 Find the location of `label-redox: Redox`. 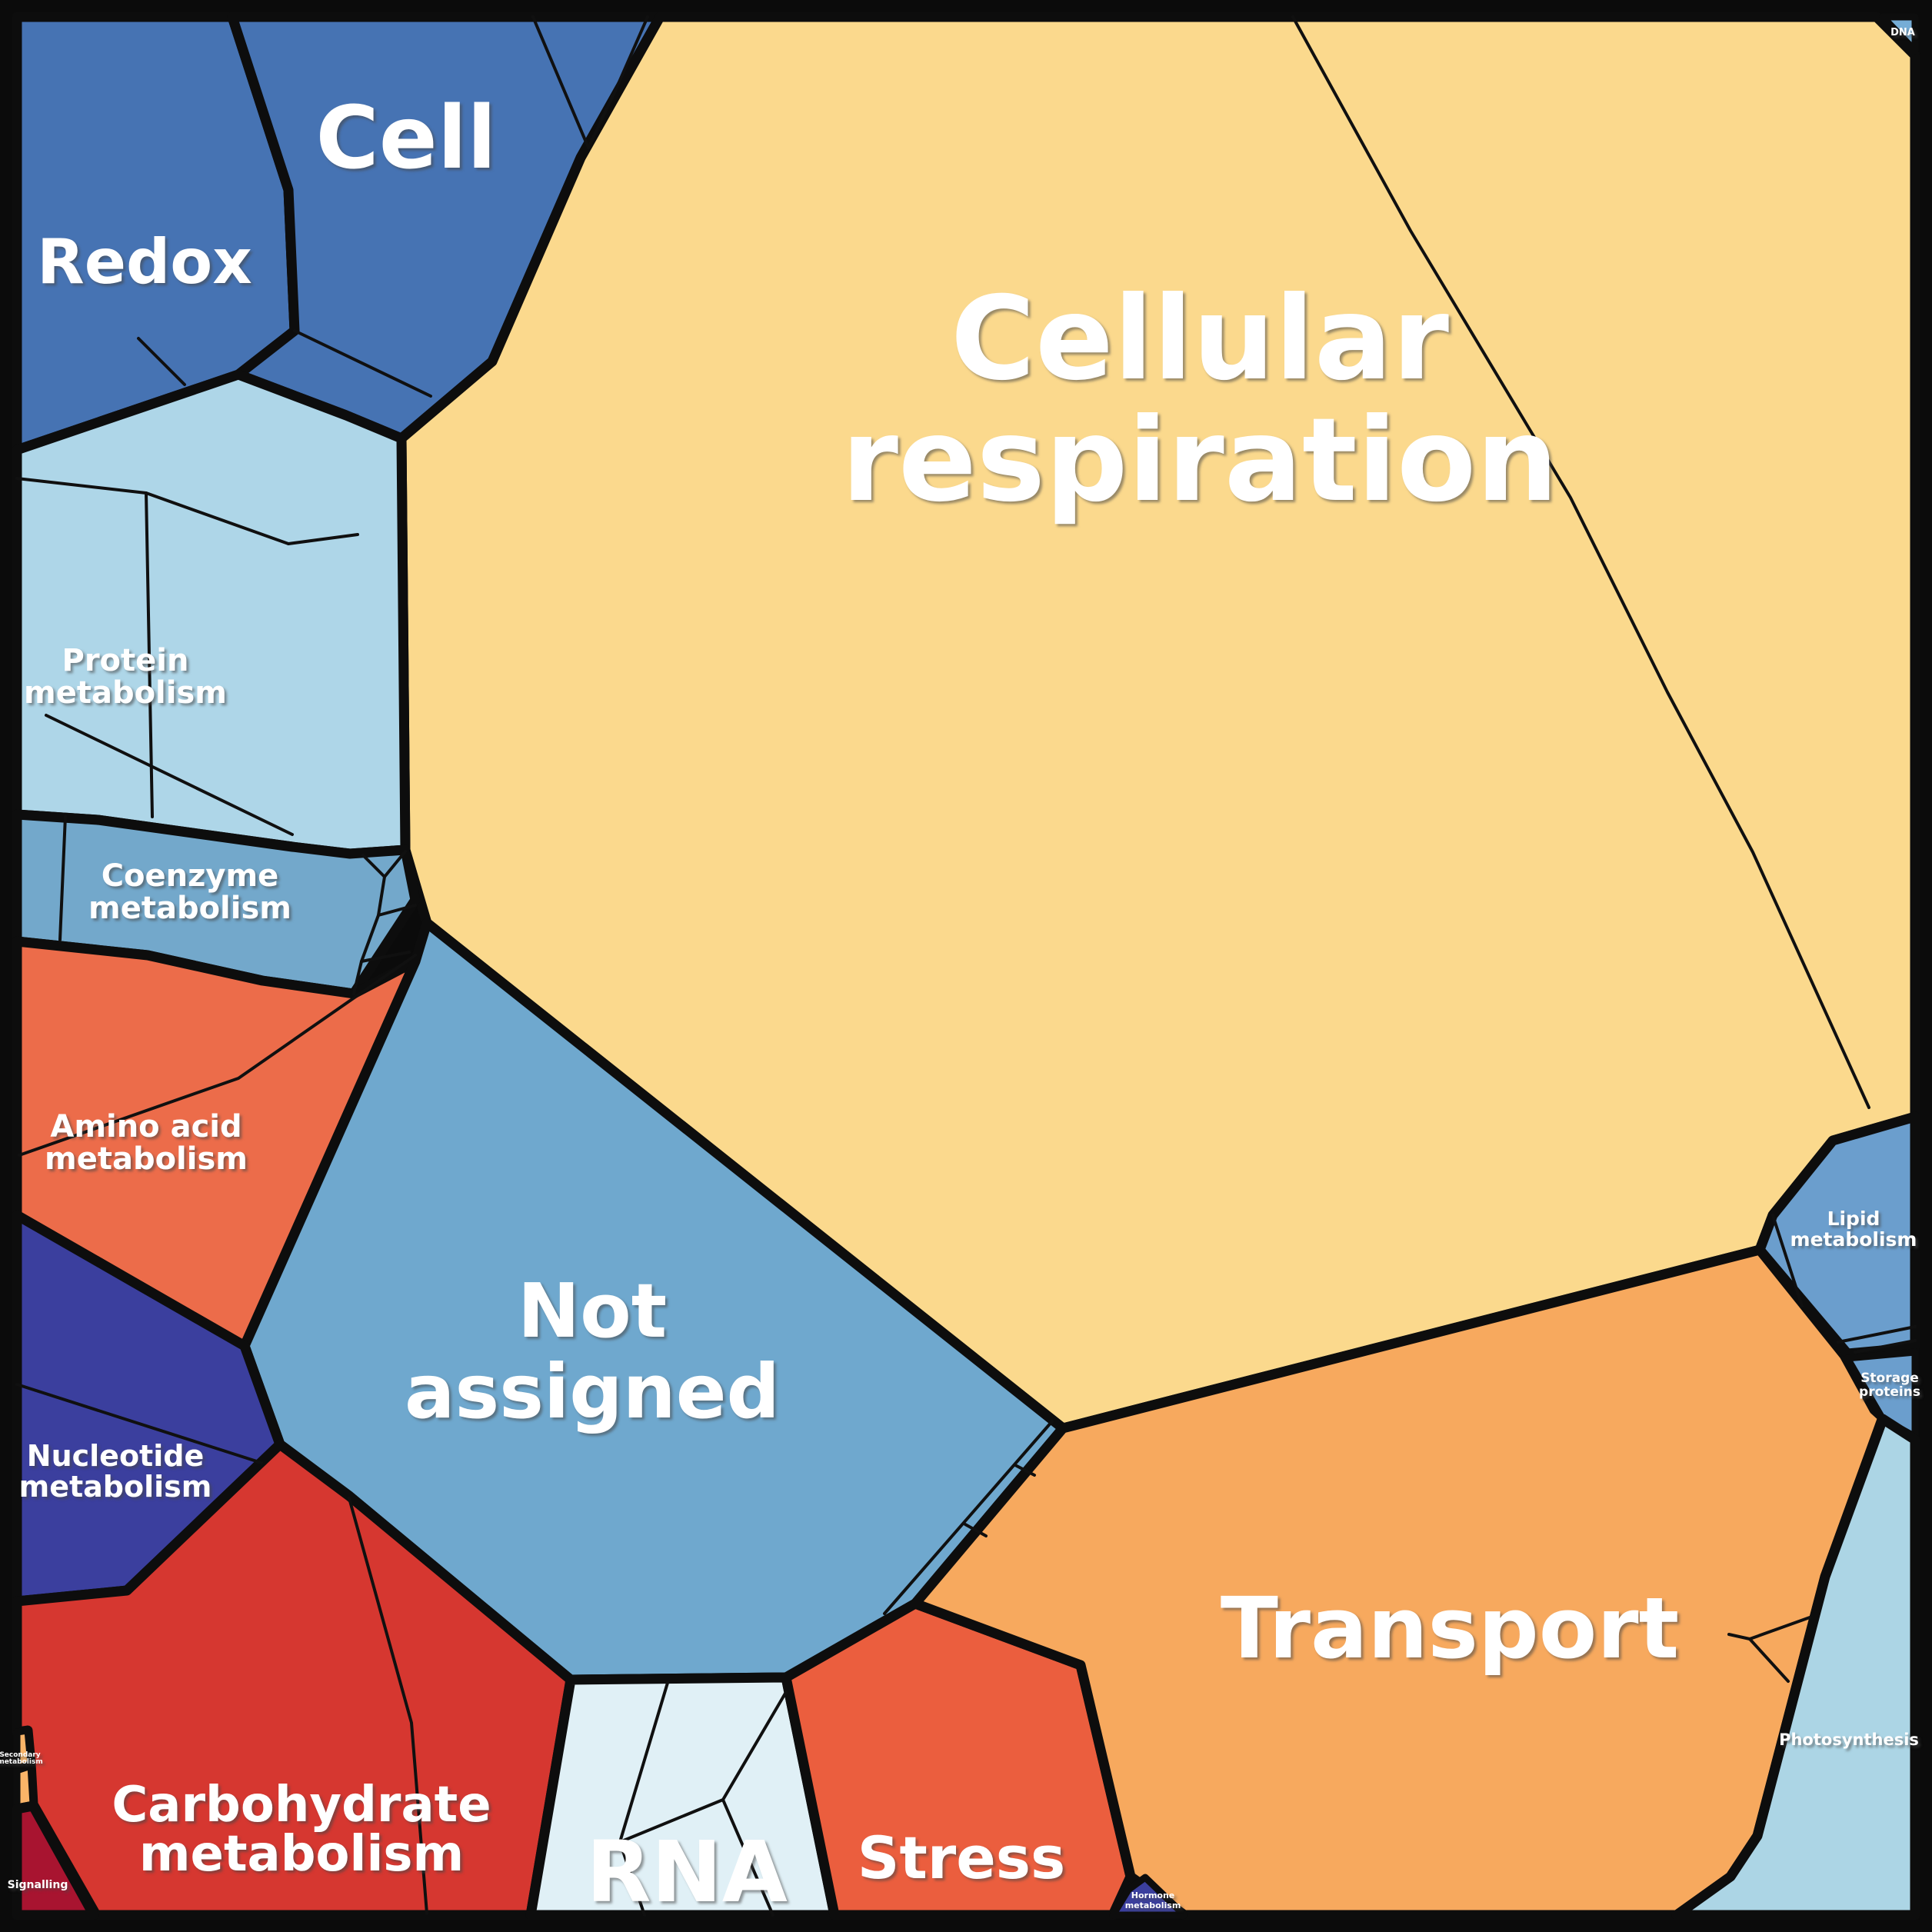

label-redox: Redox is located at coordinates (144, 262).